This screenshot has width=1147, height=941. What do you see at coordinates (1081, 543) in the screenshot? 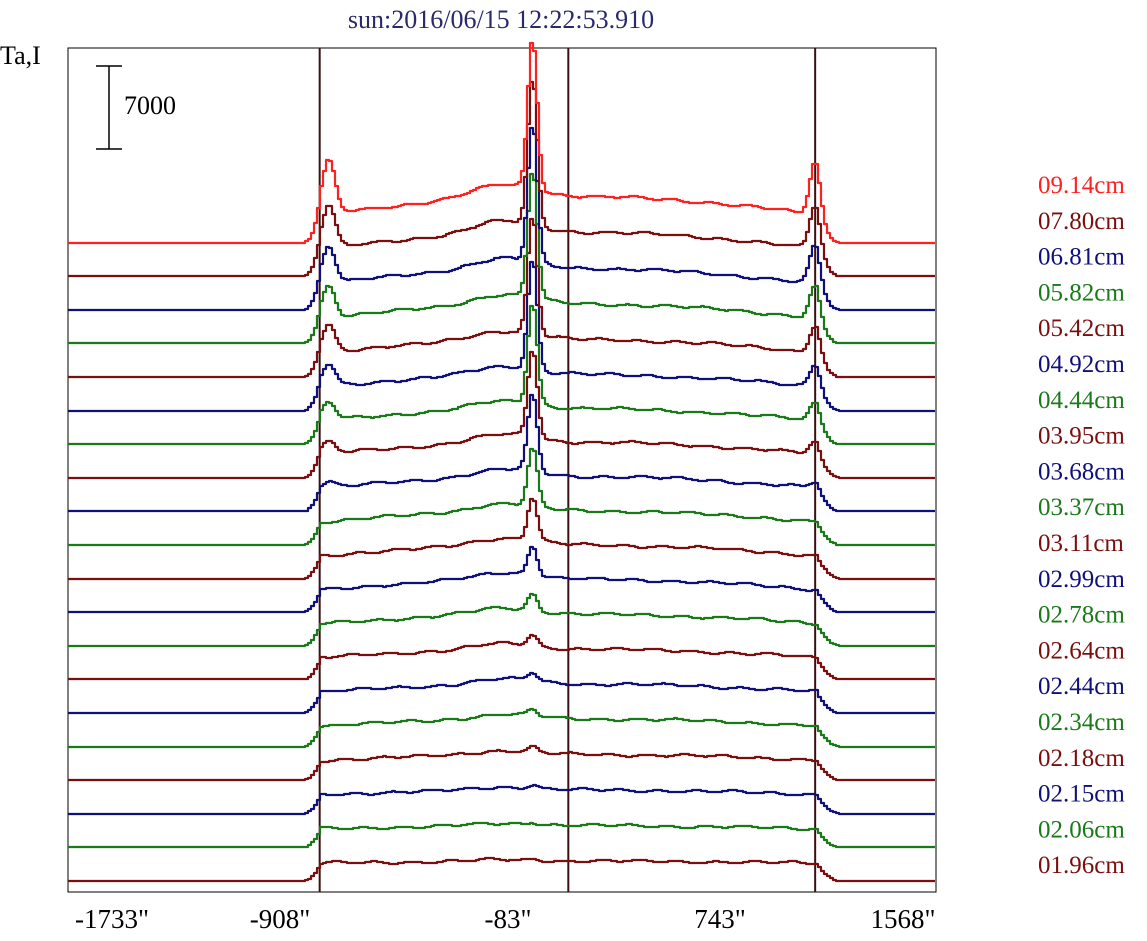
I see `legend-item-03.11cm: 03.11cm` at bounding box center [1081, 543].